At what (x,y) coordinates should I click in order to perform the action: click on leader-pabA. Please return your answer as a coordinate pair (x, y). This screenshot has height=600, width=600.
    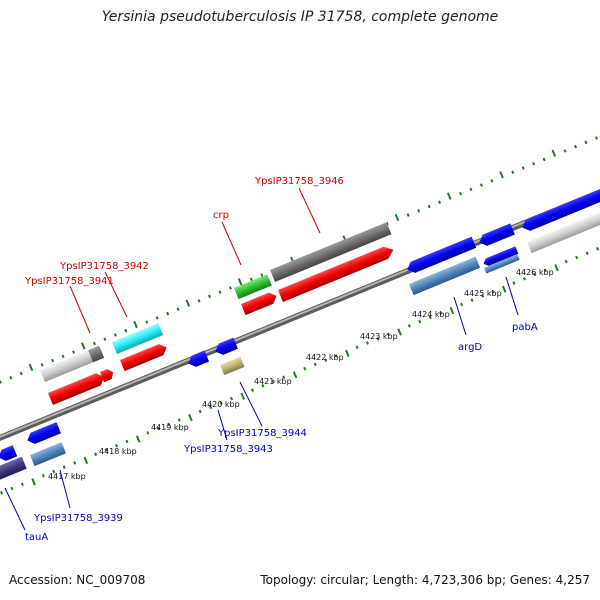
    Looking at the image, I should click on (512, 296).